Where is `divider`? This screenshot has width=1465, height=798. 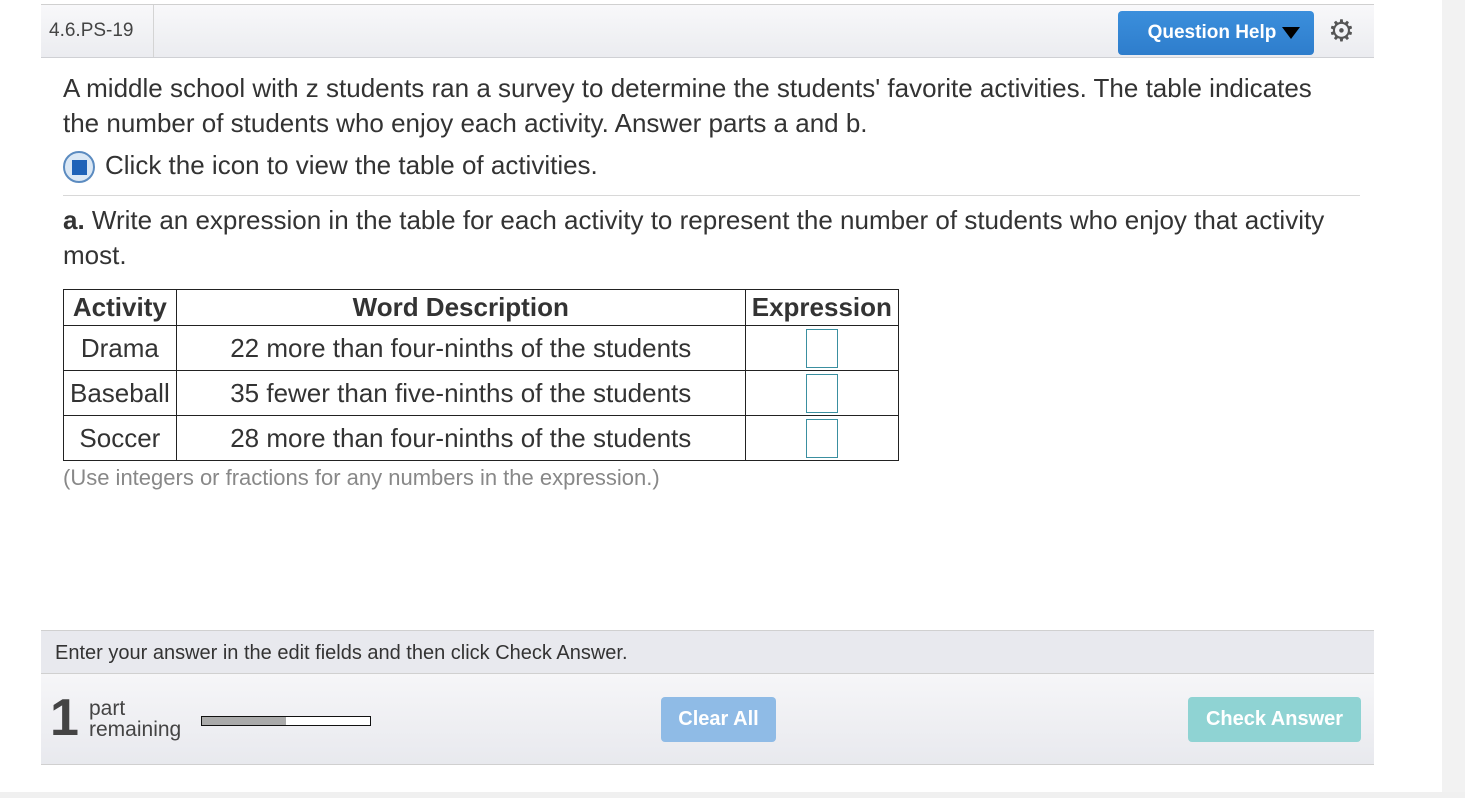
divider is located at coordinates (711, 195).